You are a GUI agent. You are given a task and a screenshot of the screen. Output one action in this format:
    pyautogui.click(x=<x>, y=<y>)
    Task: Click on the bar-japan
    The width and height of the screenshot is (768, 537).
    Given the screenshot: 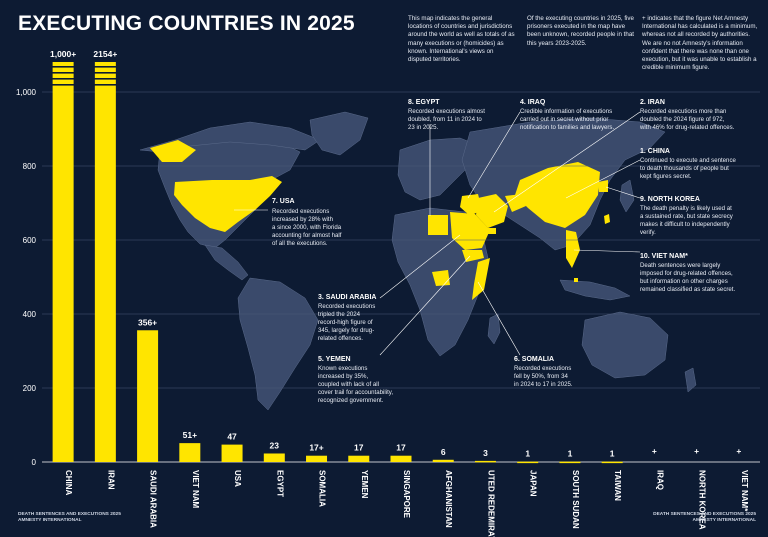 What is the action you would take?
    pyautogui.click(x=528, y=462)
    